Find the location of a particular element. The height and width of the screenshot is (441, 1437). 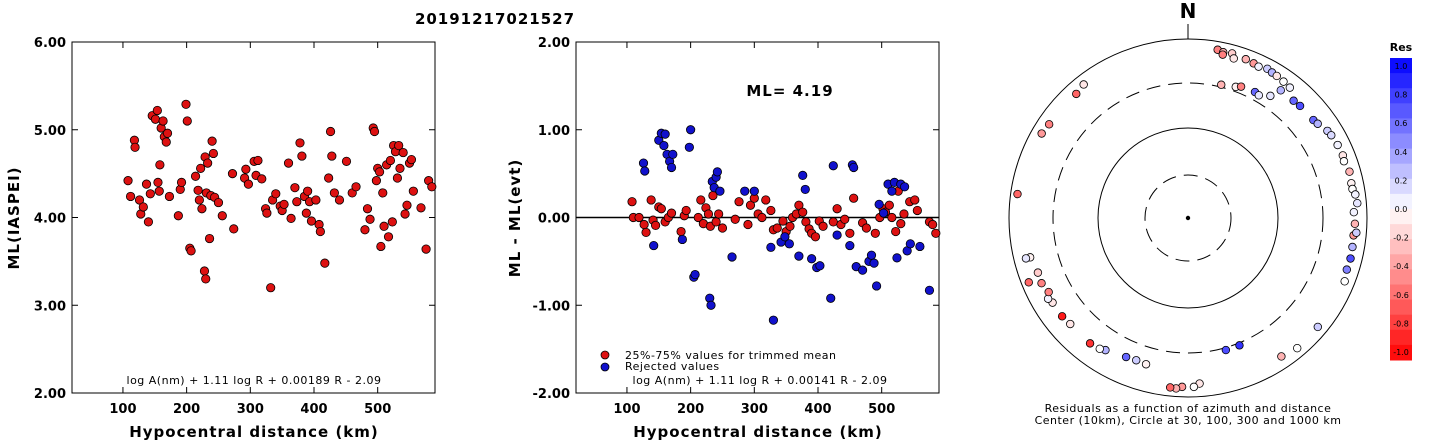

left-xtick-label: 500 is located at coordinates (377, 409).